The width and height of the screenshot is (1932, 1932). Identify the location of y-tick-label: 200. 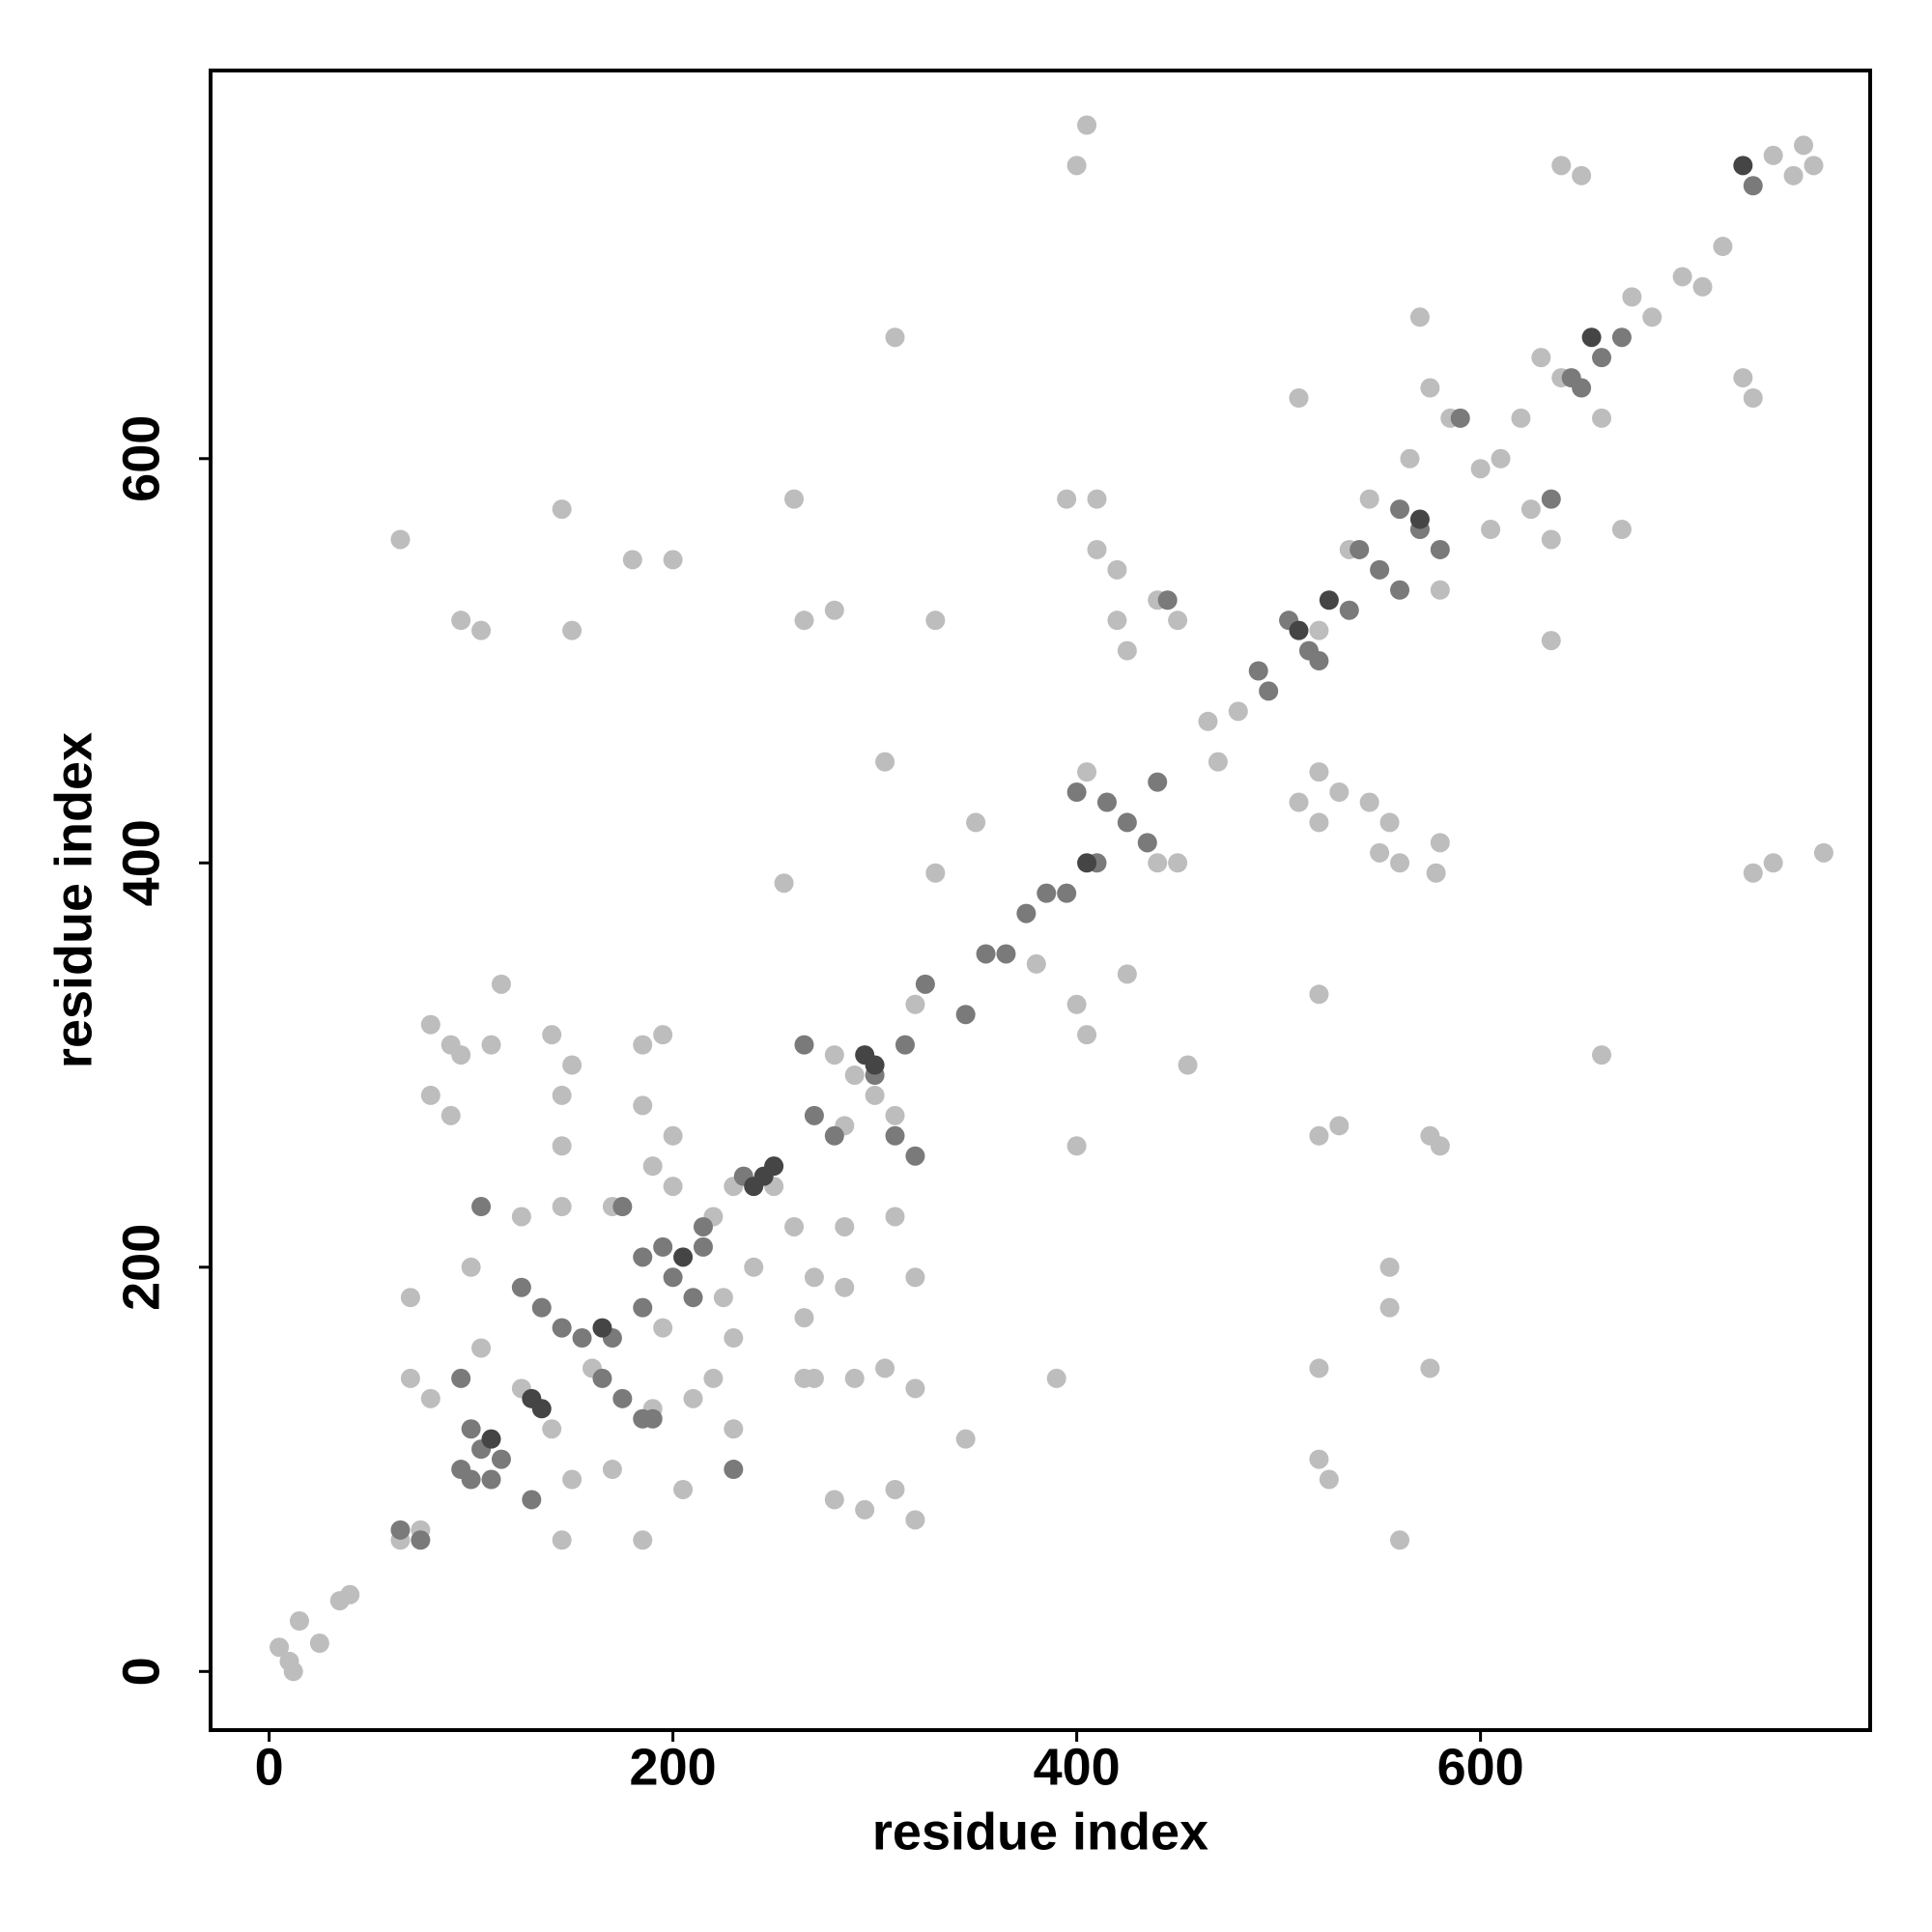
(141, 1267).